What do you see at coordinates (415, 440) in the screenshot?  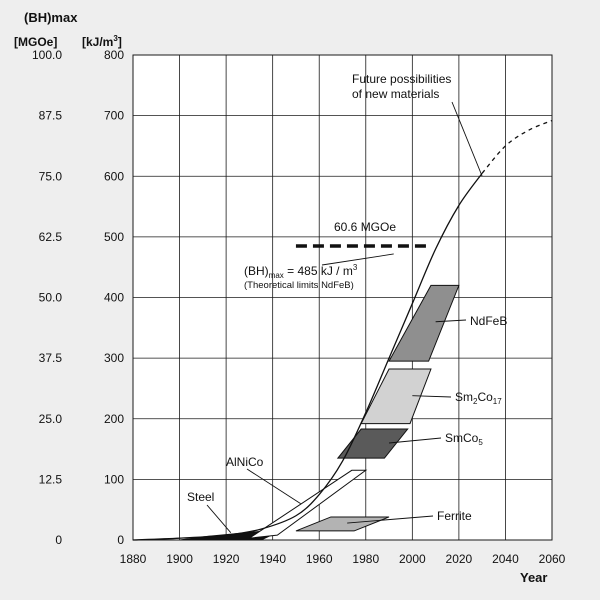 I see `leader-smco5` at bounding box center [415, 440].